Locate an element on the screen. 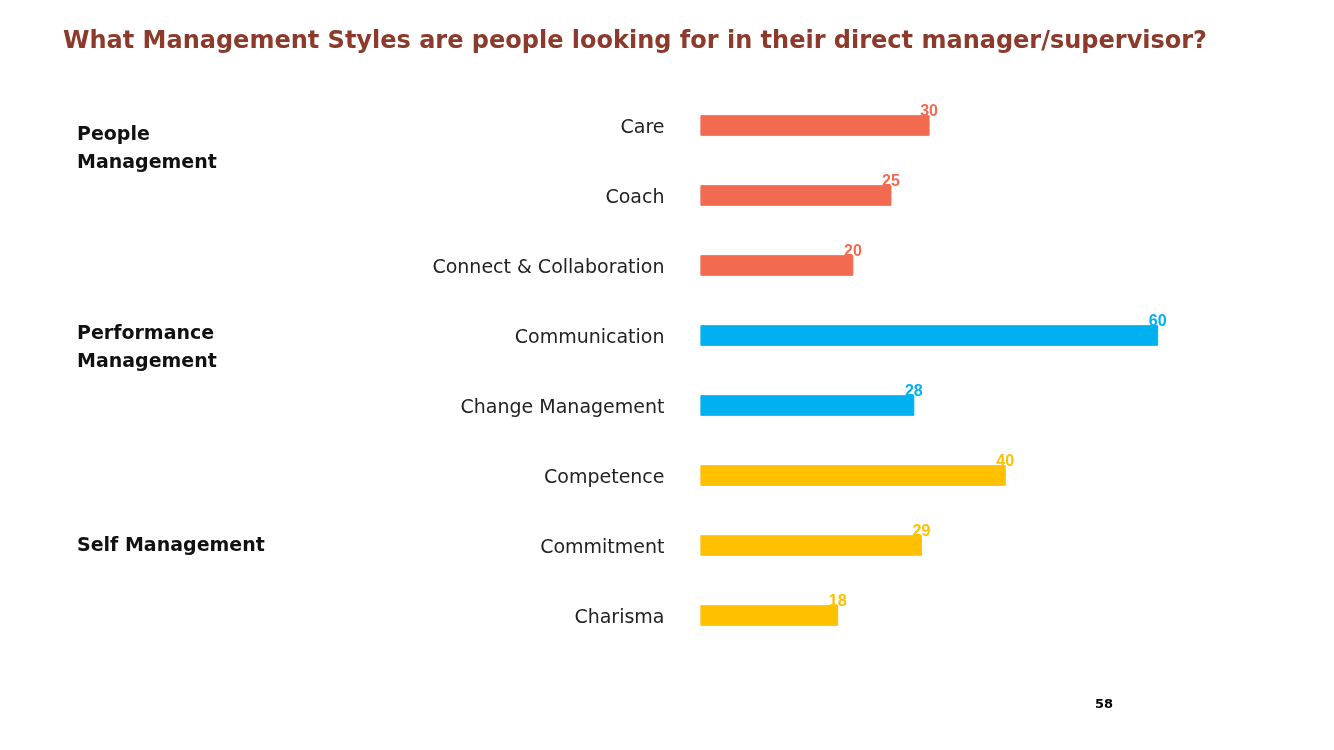 This screenshot has width=1334, height=750. y-tick-label: Competence is located at coordinates (604, 475).